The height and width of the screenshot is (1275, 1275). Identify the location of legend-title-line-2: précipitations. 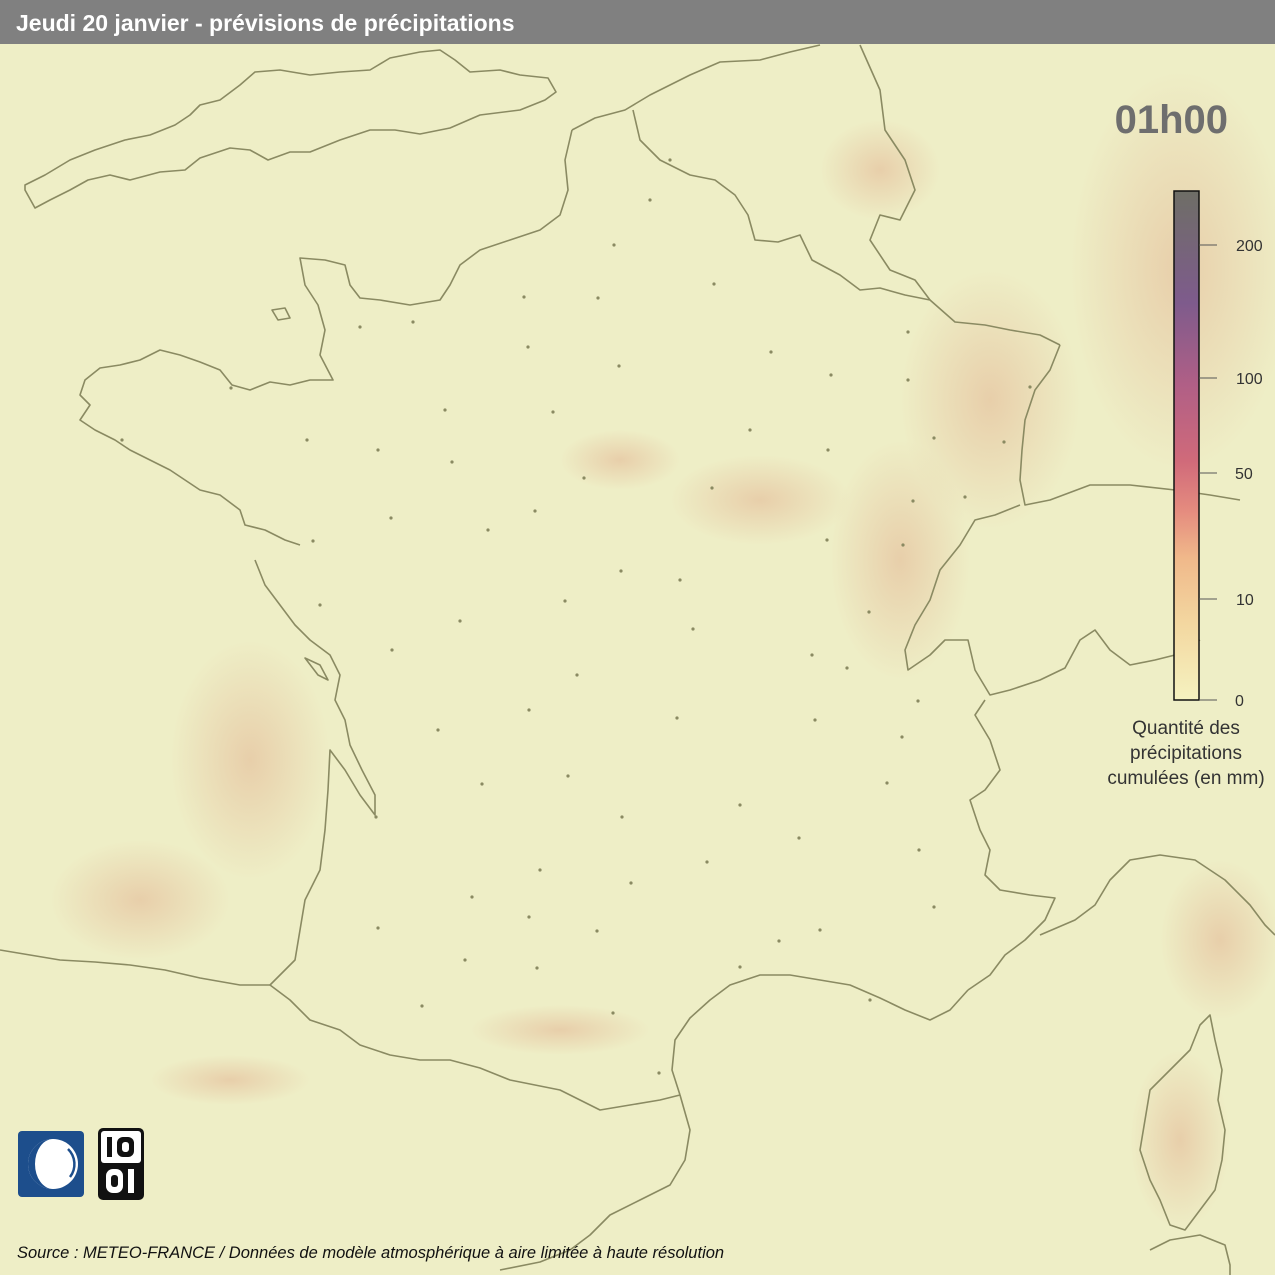
(1186, 753).